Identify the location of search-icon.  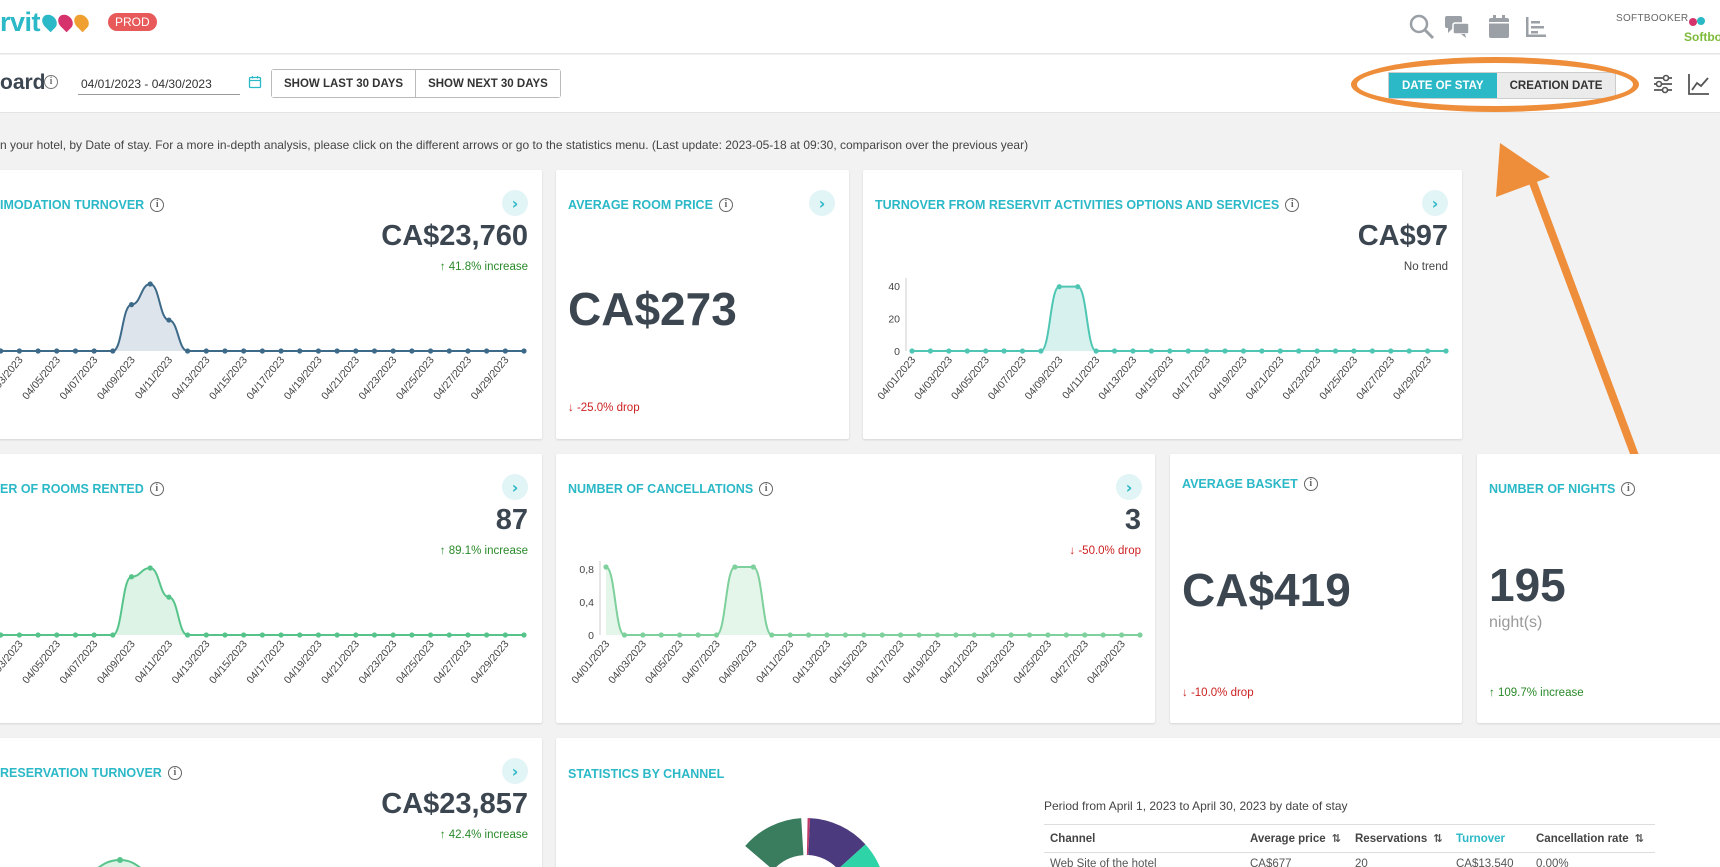
(1422, 27).